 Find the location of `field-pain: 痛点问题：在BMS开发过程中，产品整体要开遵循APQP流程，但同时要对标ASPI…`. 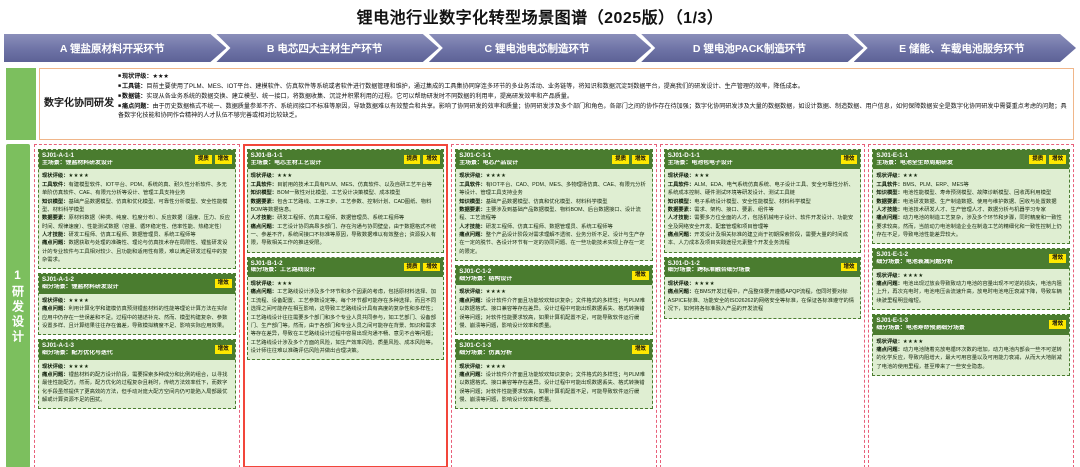

field-pain: 痛点问题：在BMS开发过程中，产品整体要开遵循APQP流程，但同时要对标ASPI… is located at coordinates (763, 300).